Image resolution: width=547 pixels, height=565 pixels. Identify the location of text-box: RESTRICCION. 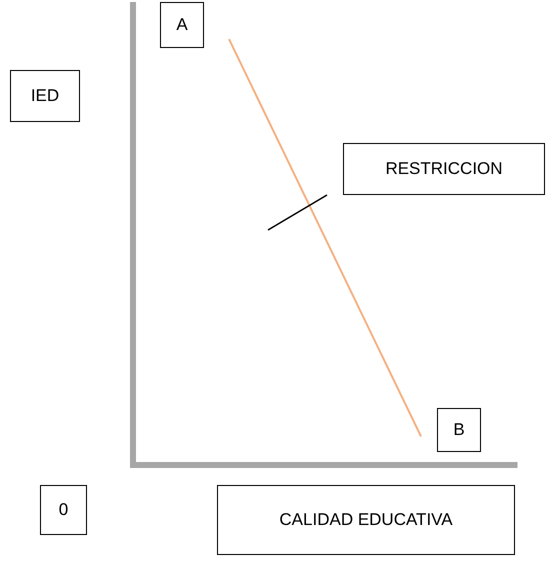
(444, 169).